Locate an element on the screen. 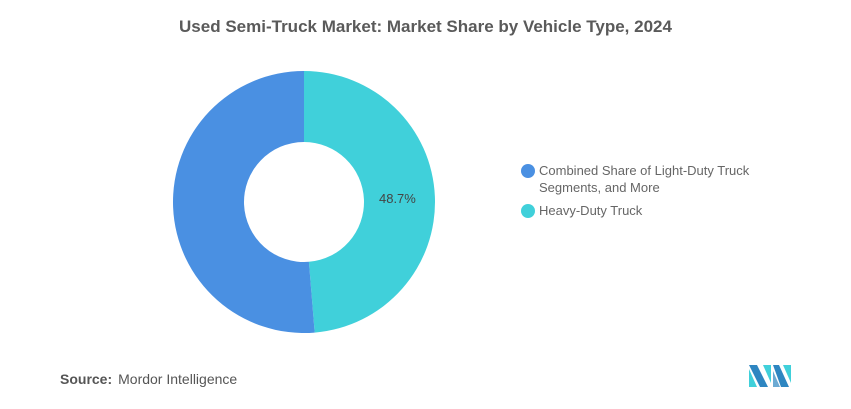  source-note: Source: Mordor Intelligence is located at coordinates (148, 379).